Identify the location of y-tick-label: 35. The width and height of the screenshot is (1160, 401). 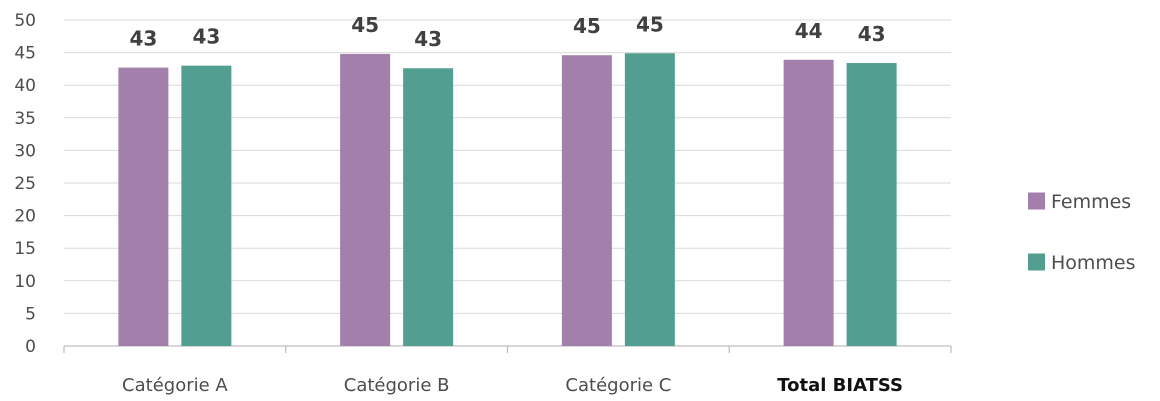
(25, 119).